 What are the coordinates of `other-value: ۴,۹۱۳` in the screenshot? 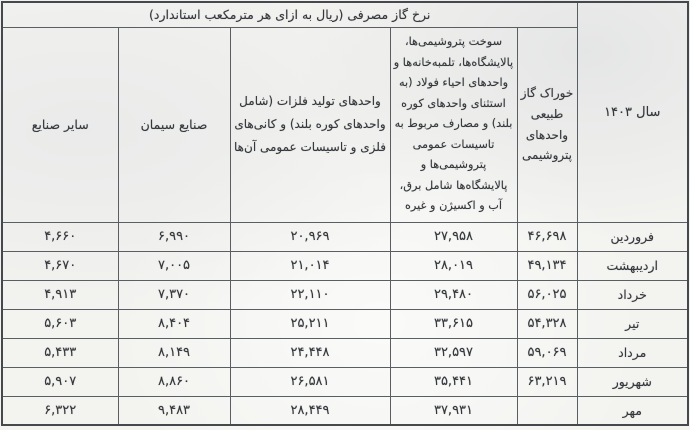 It's located at (60, 294).